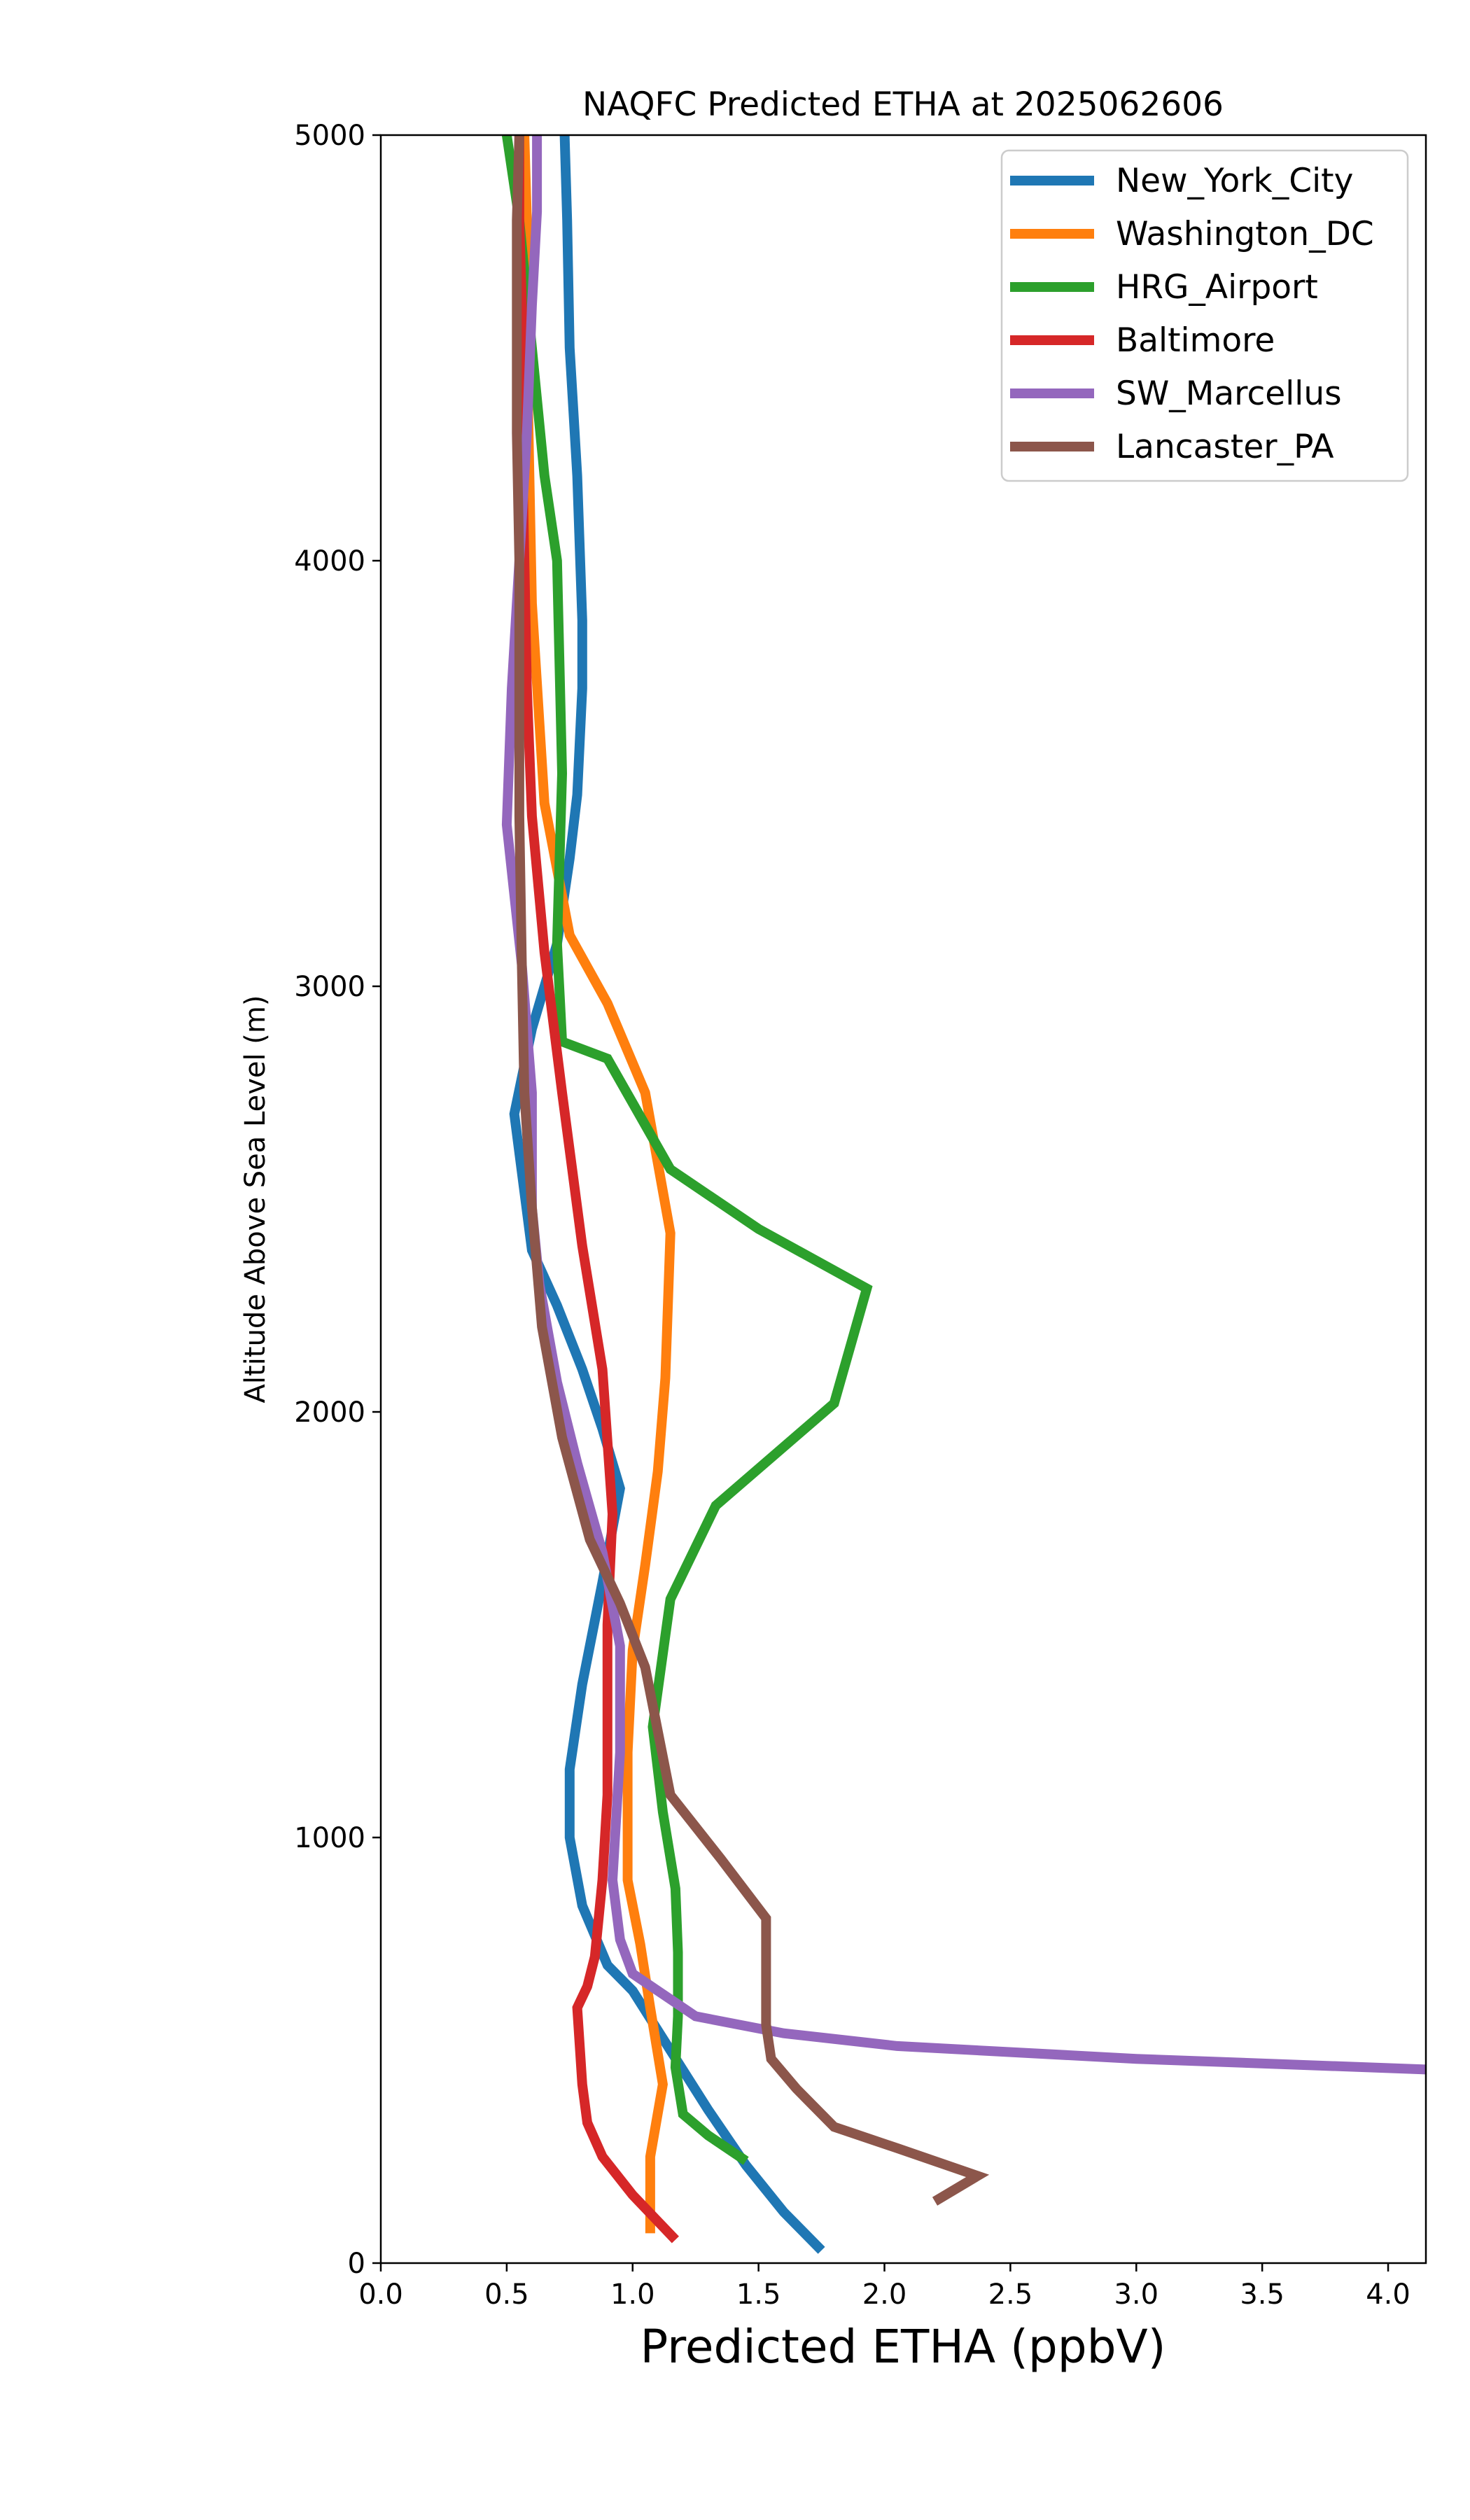 This screenshot has height=2520, width=1470. Describe the element at coordinates (329, 1412) in the screenshot. I see `y-tick-label: 2000` at that location.